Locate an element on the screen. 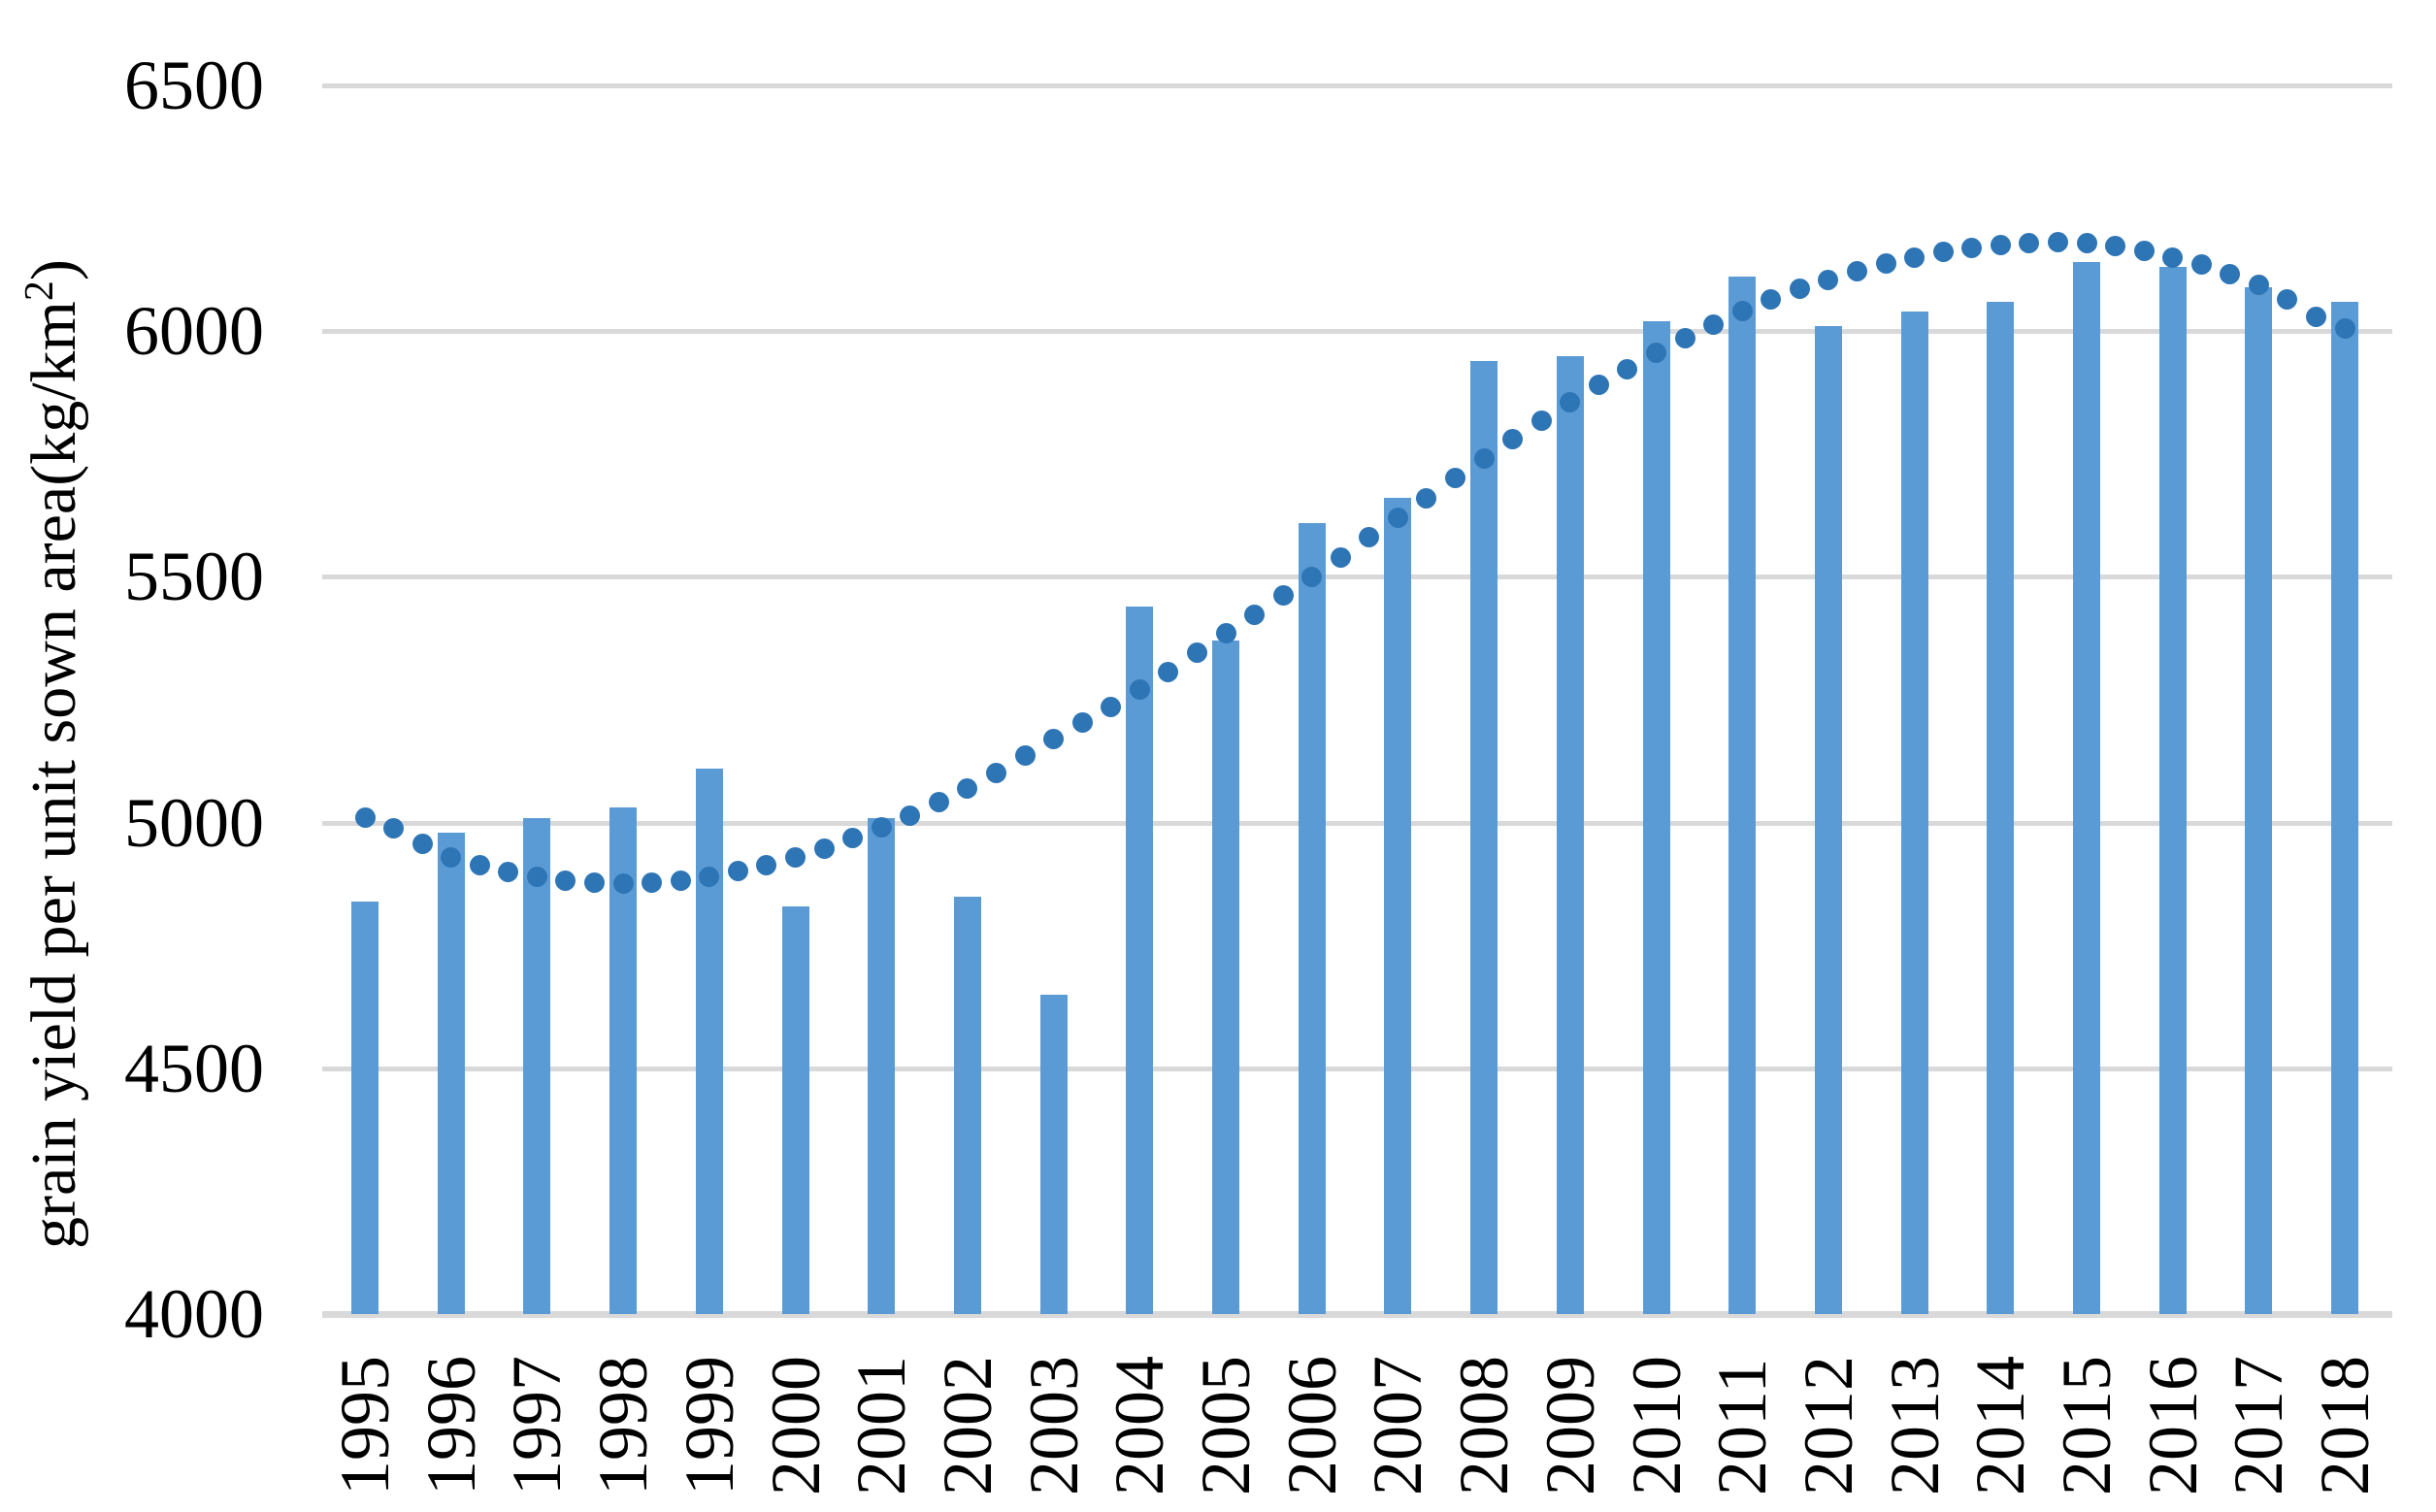 Image resolution: width=2436 pixels, height=1512 pixels. y-tick-label-6000: 6000 is located at coordinates (194, 331).